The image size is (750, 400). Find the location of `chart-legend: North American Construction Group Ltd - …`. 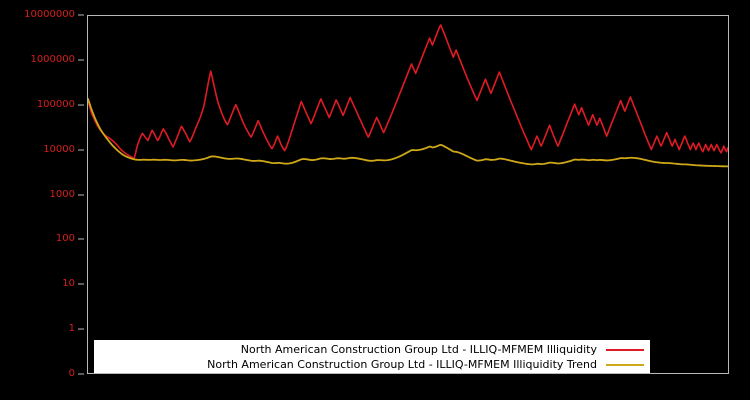

chart-legend: North American Construction Group Ltd - … is located at coordinates (372, 356).